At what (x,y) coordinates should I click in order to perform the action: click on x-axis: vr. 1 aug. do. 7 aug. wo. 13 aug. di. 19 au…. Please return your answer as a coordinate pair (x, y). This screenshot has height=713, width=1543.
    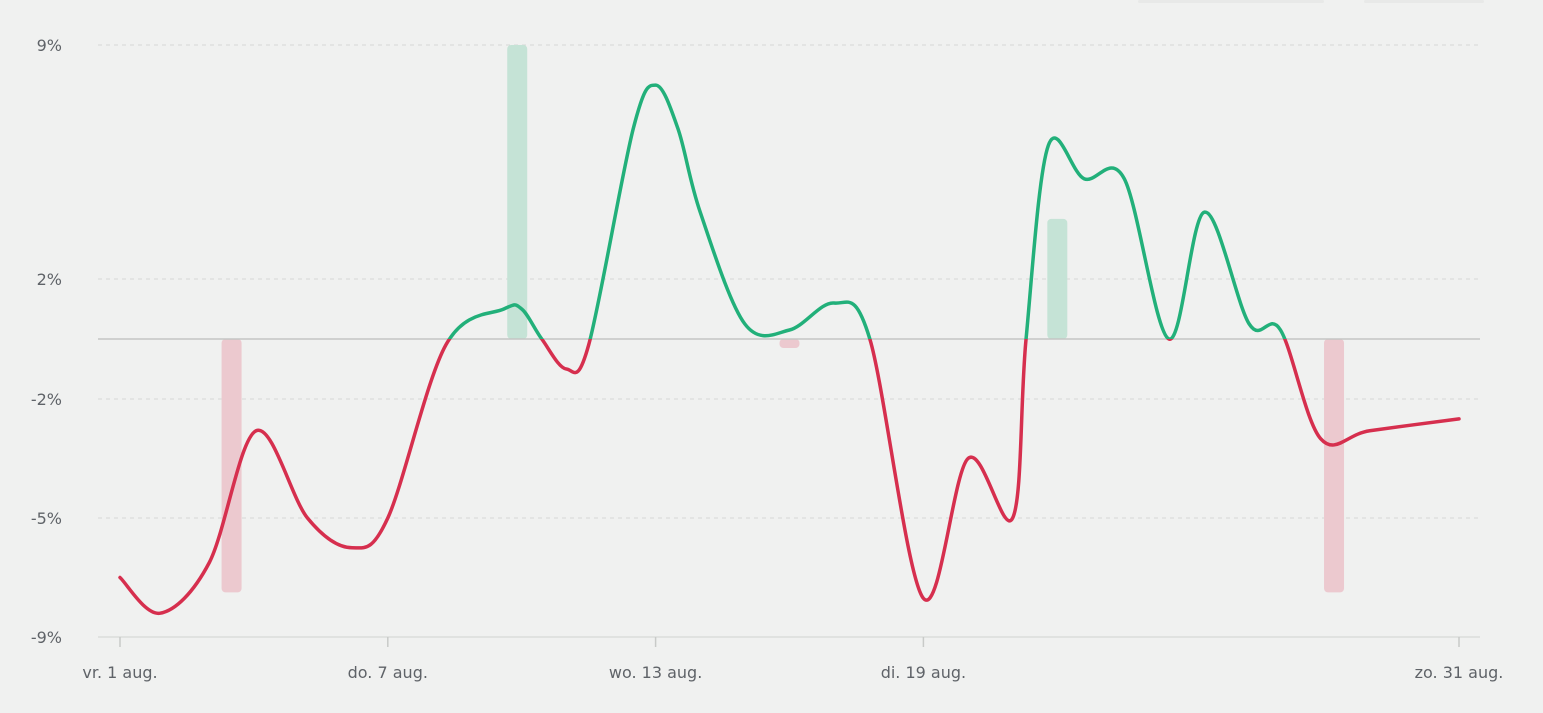
    Looking at the image, I should click on (793, 659).